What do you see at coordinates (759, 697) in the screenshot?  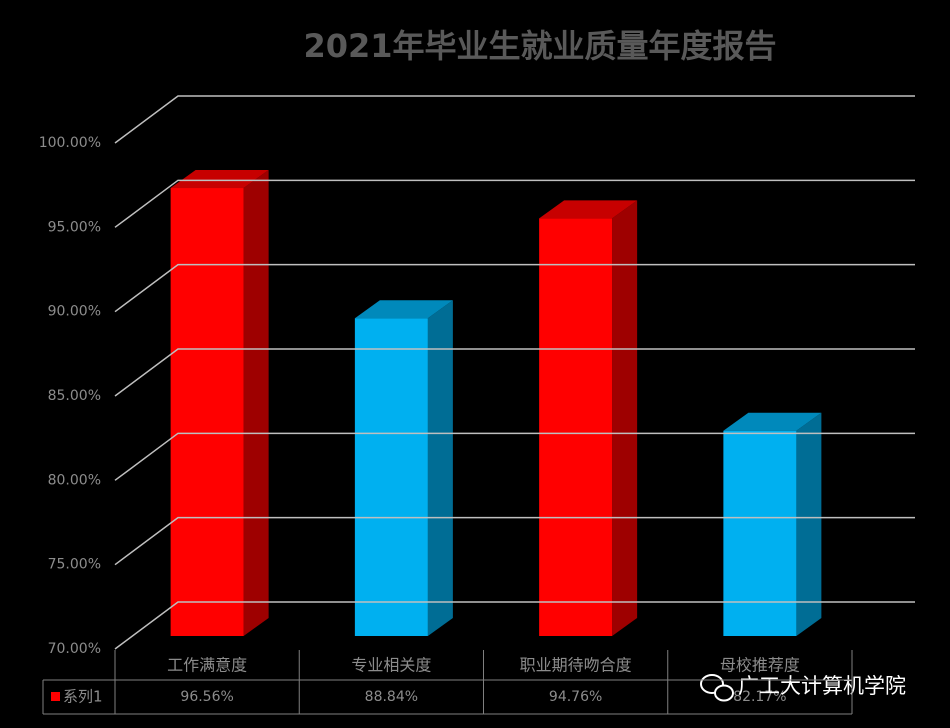 I see `value-label: 82.17%` at bounding box center [759, 697].